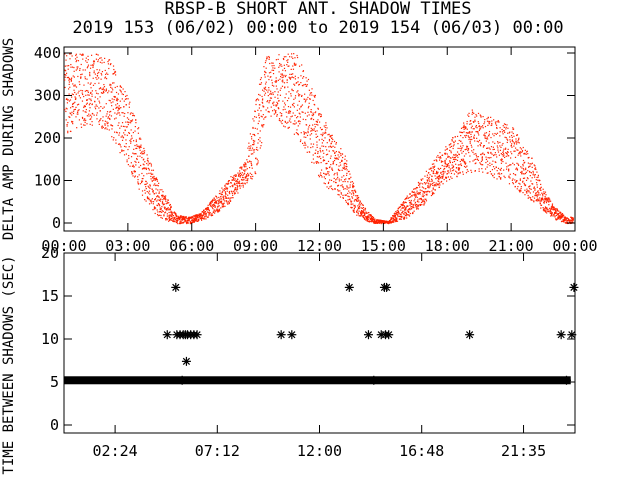  I want to click on top-y-axis-label: DELTA AMP DURING SHADOWS, so click(9, 139).